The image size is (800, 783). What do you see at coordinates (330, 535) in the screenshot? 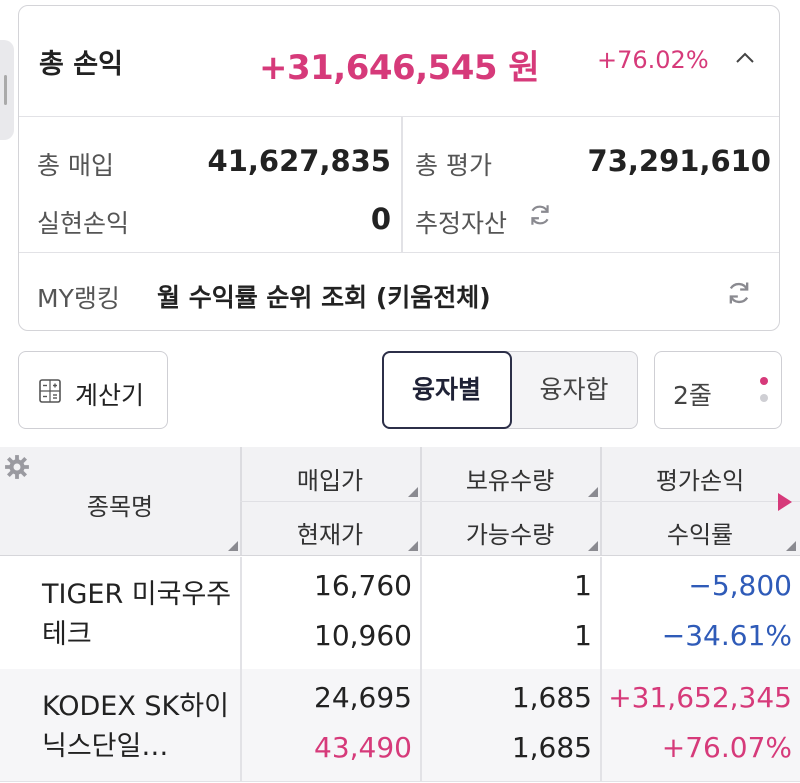
I see `header-current-price: 현재가` at bounding box center [330, 535].